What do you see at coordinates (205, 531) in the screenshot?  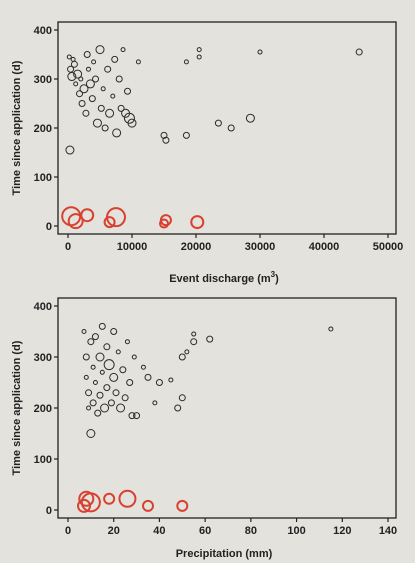 I see `chart-2-x-tick-label: 60` at bounding box center [205, 531].